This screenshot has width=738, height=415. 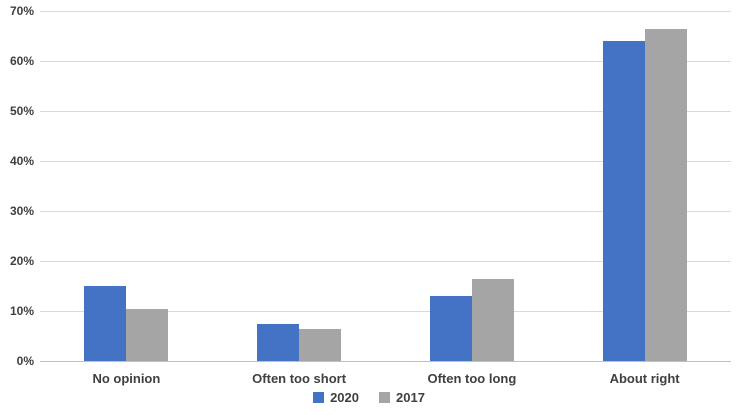 What do you see at coordinates (105, 323) in the screenshot?
I see `bar-2020-no-opinion` at bounding box center [105, 323].